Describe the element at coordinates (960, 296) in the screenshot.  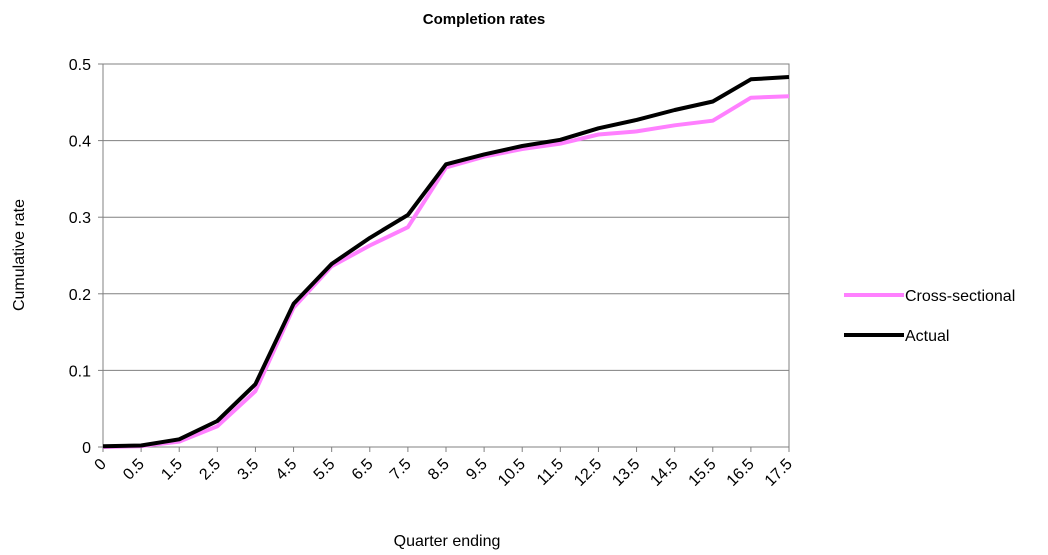
I see `legend-label: Cross-sectional` at that location.